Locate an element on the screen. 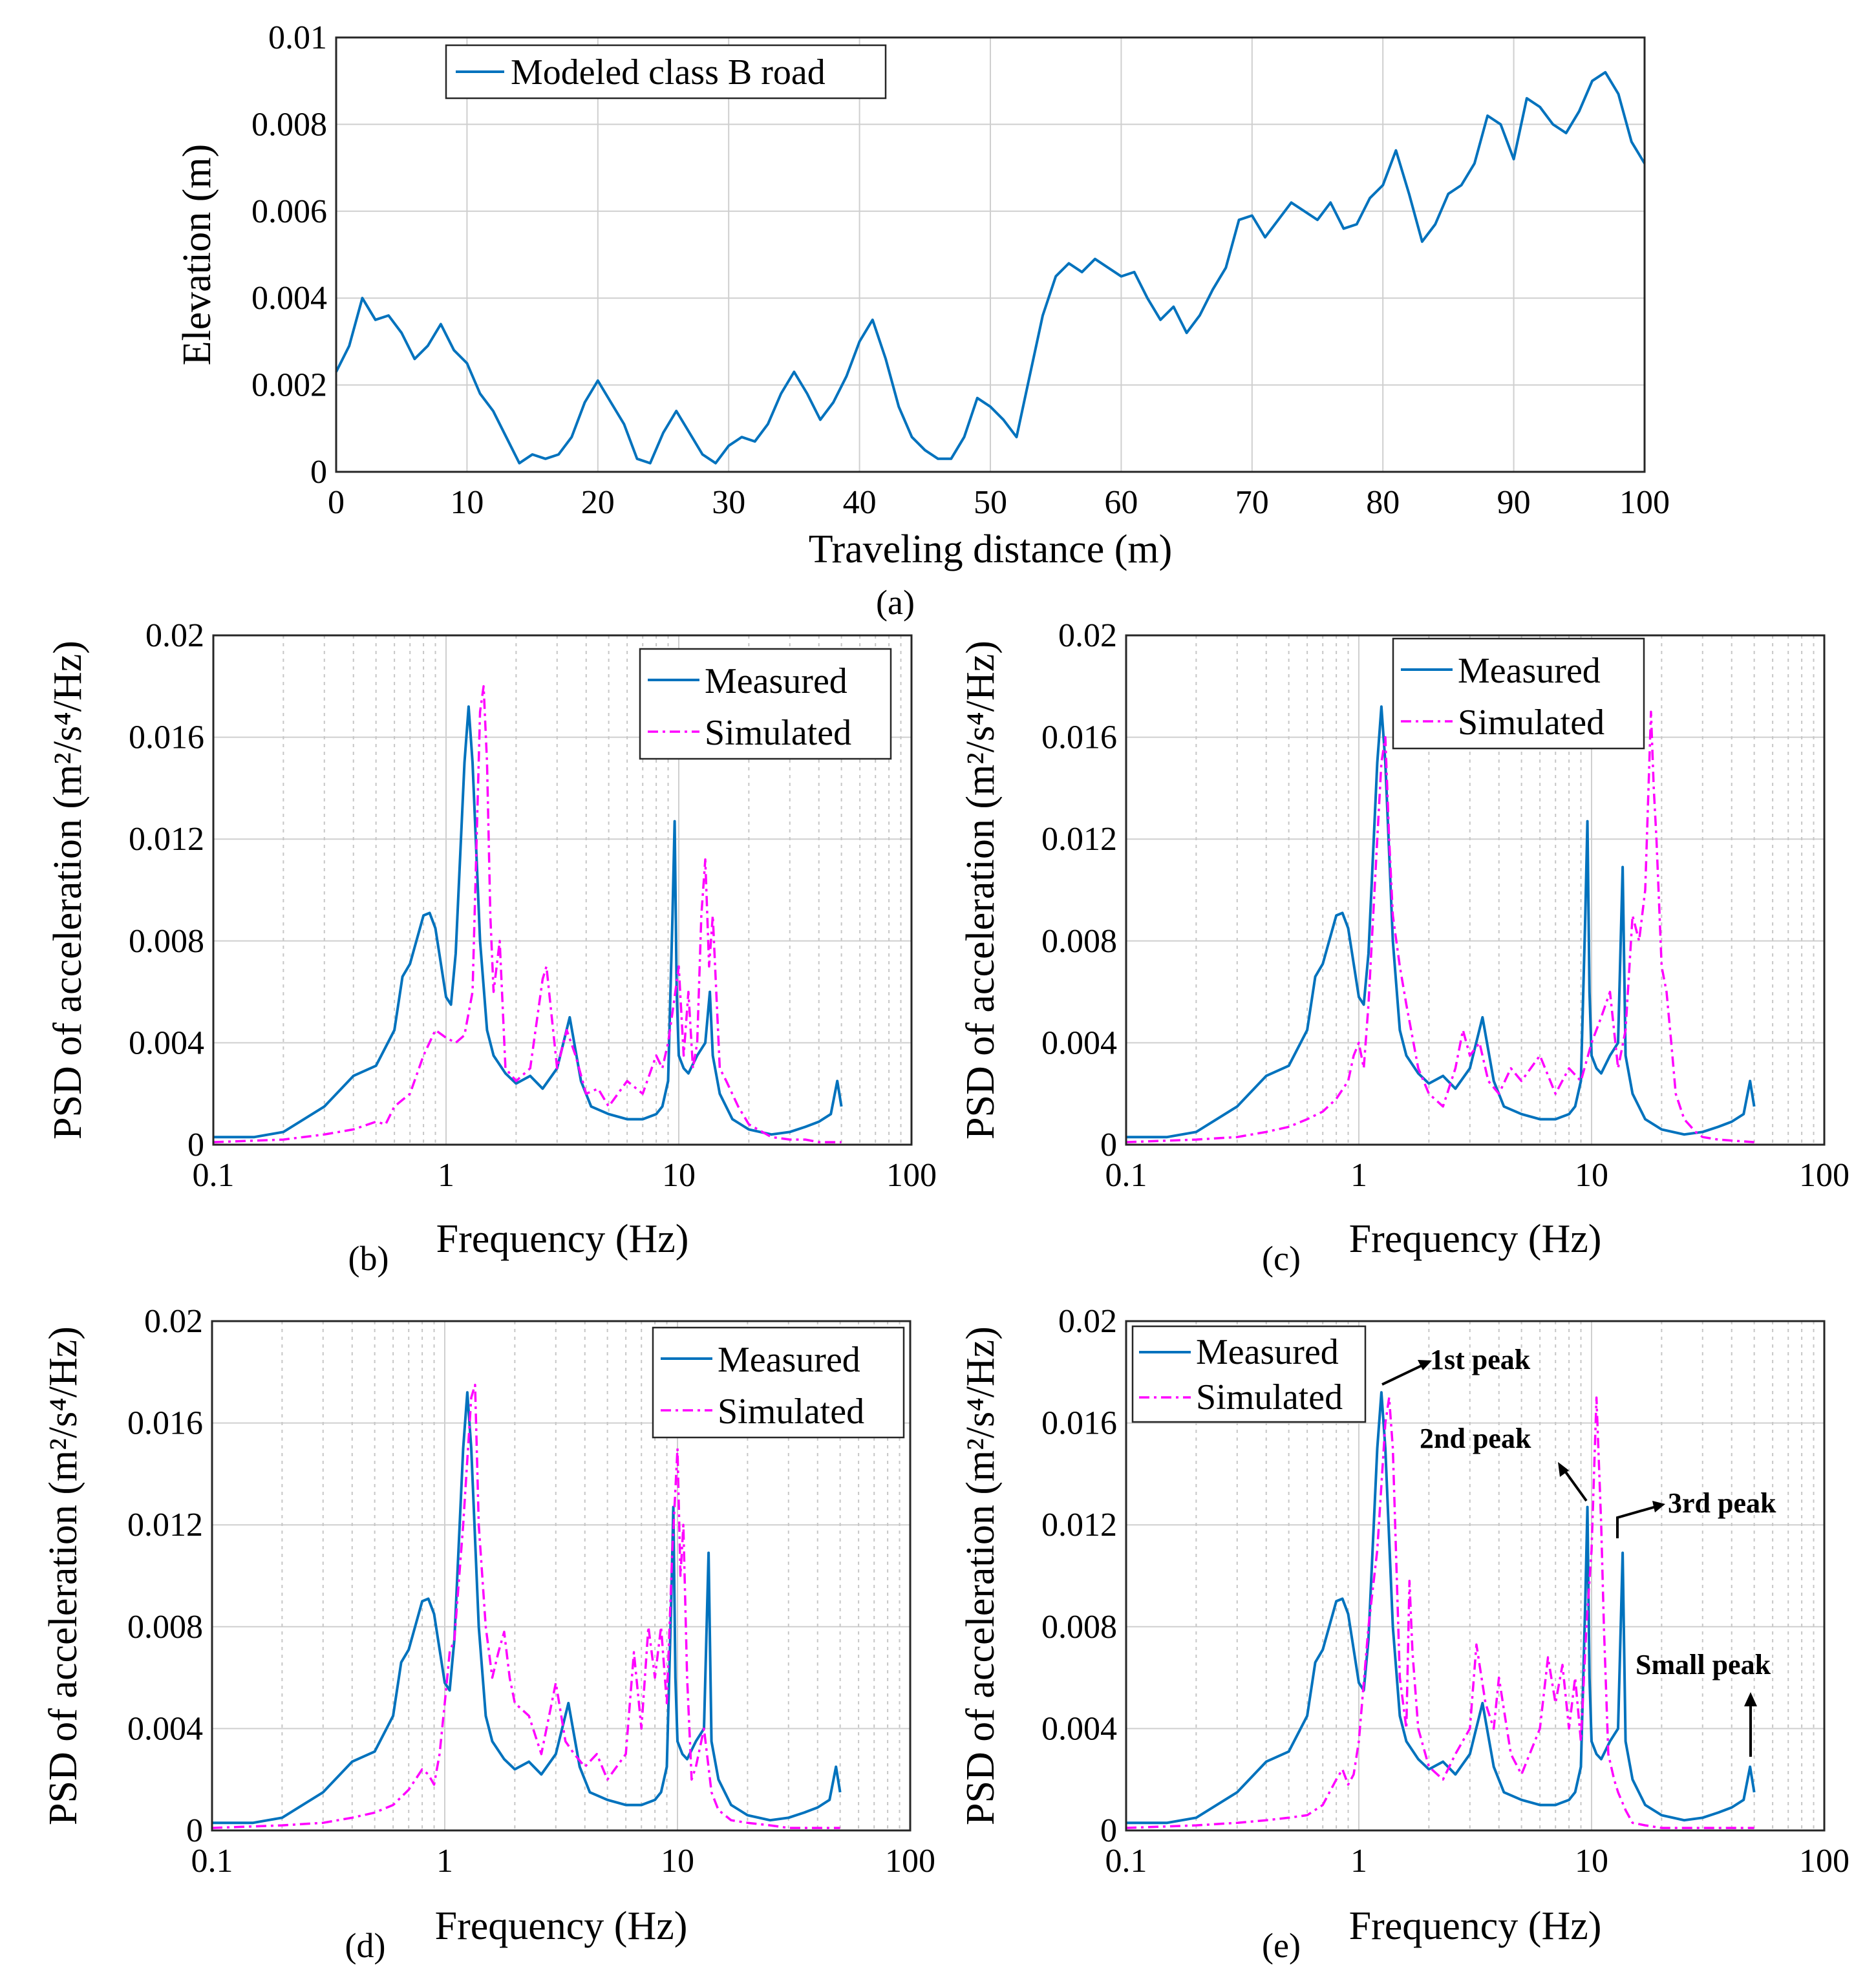 This screenshot has height=1972, width=1876. annotation-small-peak: Small peak is located at coordinates (1703, 1664).